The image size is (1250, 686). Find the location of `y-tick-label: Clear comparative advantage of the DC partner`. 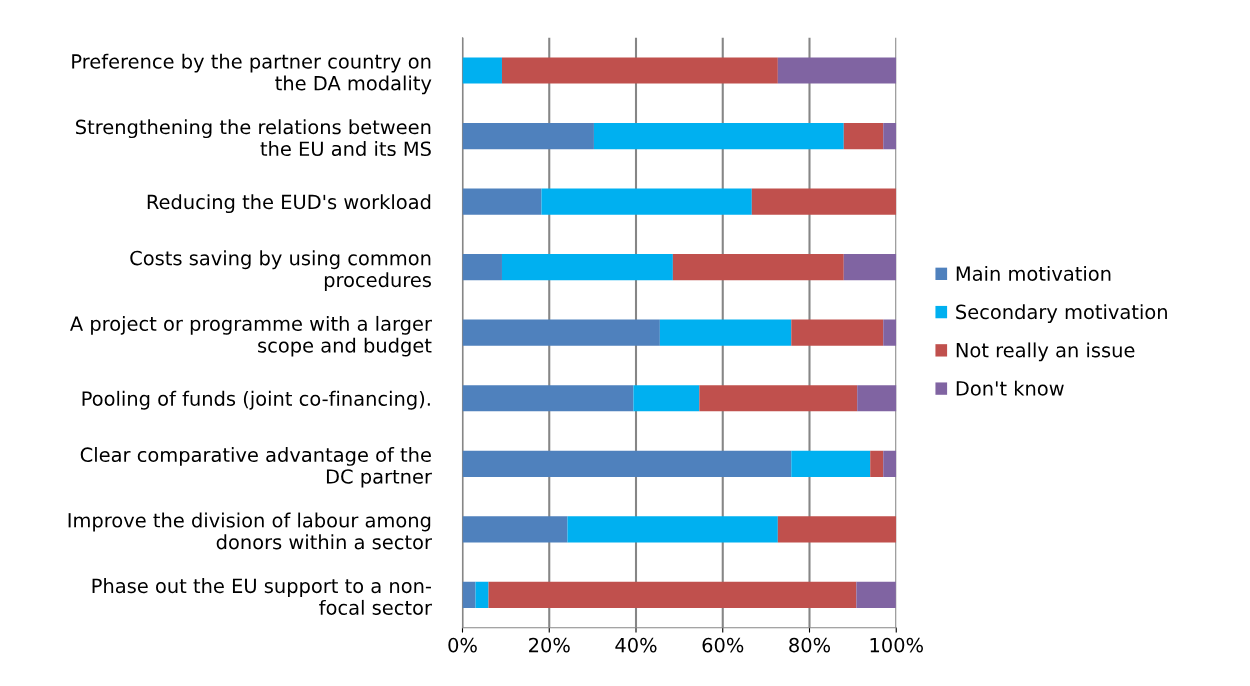

y-tick-label: Clear comparative advantage of the DC partner is located at coordinates (256, 467).